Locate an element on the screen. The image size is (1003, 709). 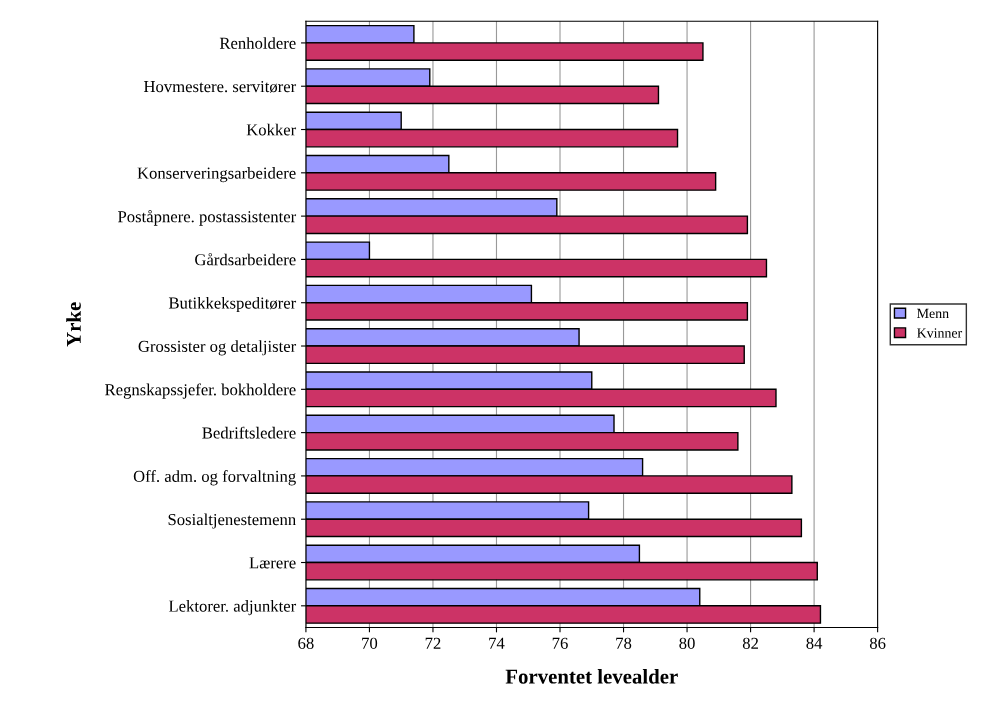
legend-label: Menn is located at coordinates (933, 313).